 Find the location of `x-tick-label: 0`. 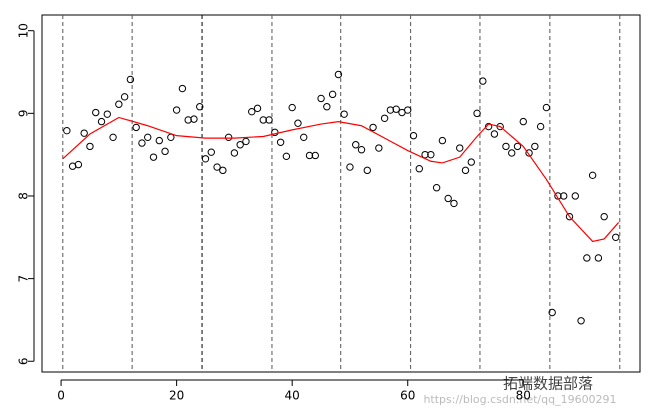

x-tick-label: 0 is located at coordinates (61, 396).